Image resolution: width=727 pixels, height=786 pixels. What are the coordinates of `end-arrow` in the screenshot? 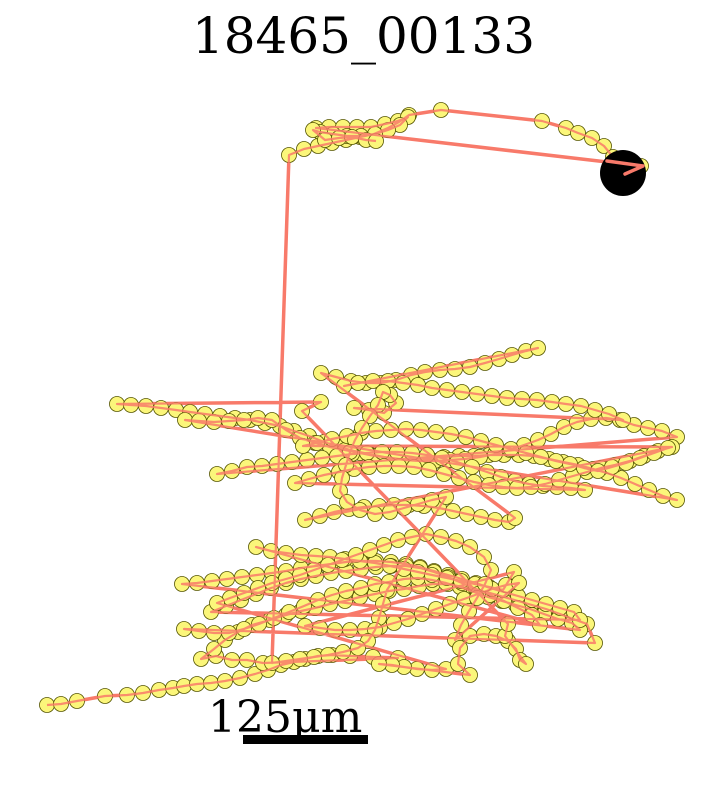 It's located at (625, 167).